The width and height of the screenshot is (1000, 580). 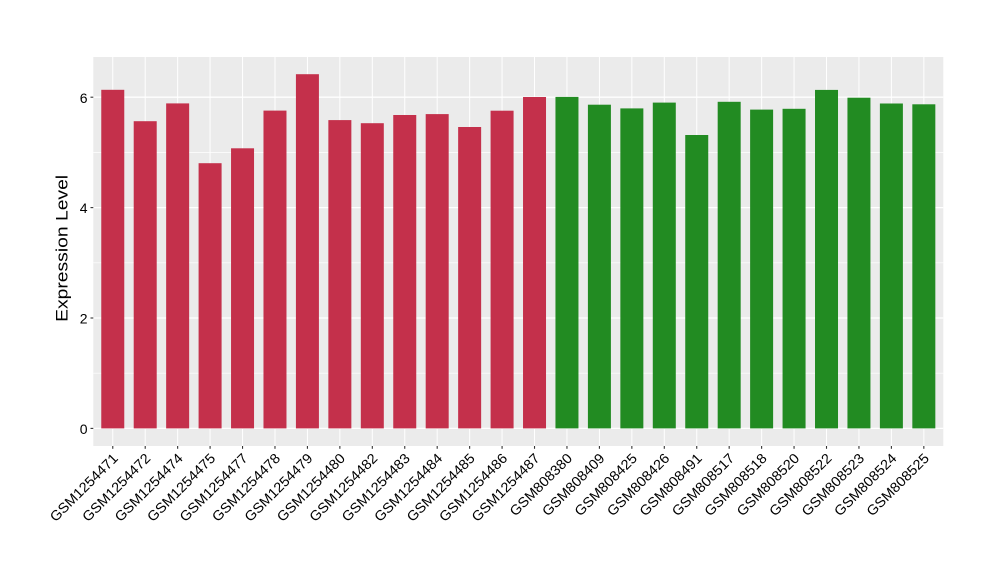 What do you see at coordinates (84, 208) in the screenshot?
I see `svg-text: 4` at bounding box center [84, 208].